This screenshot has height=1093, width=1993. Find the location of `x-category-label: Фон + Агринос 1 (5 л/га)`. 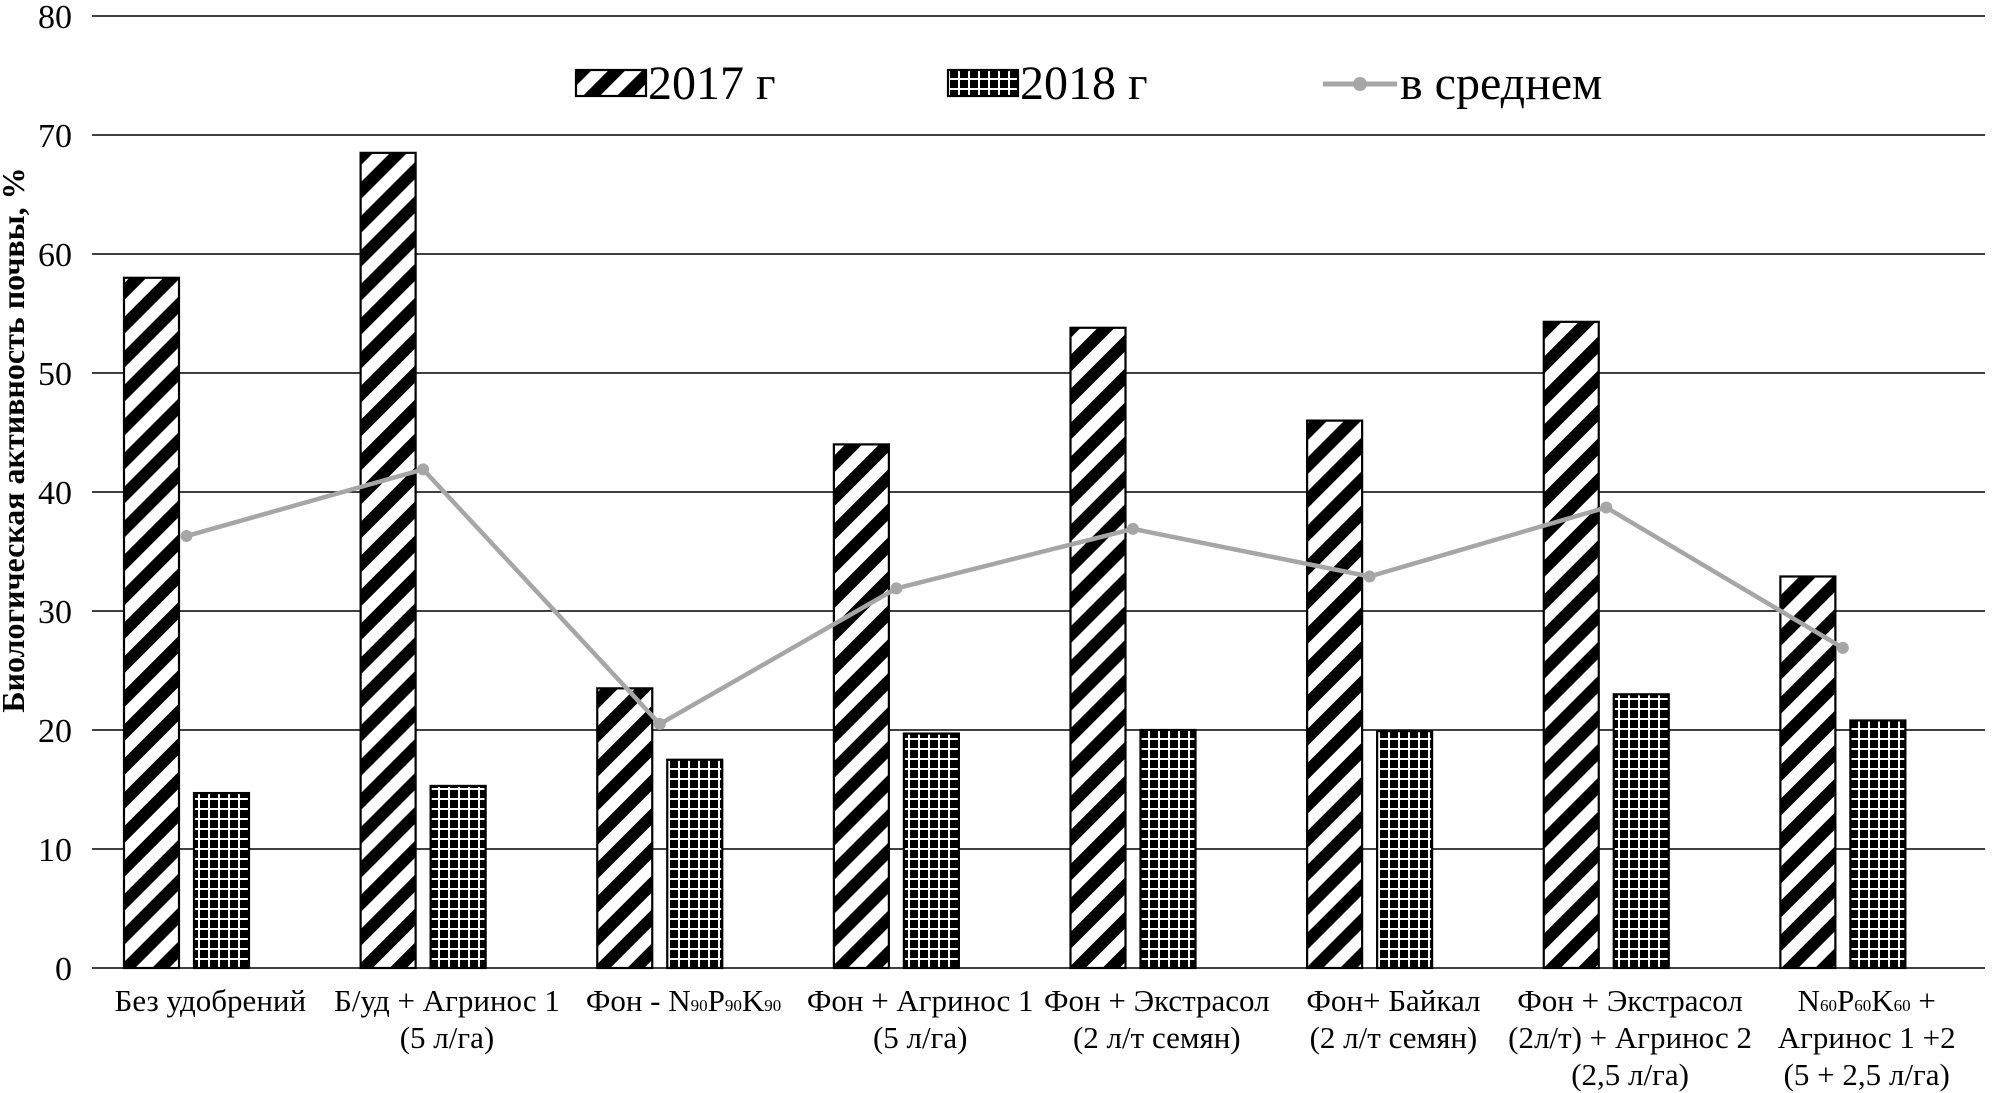

x-category-label: Фон + Агринос 1 (5 л/га) is located at coordinates (920, 1019).